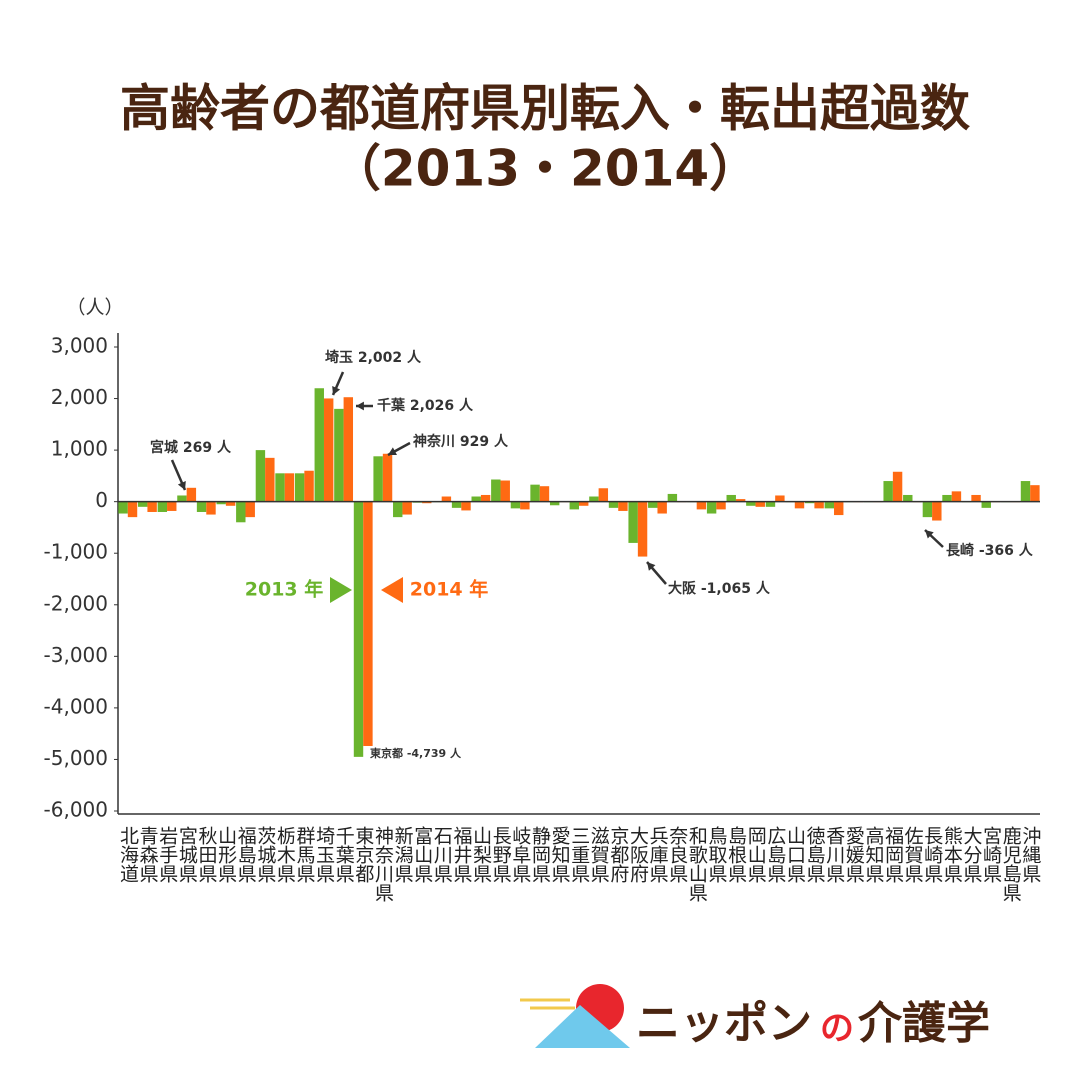 Image resolution: width=1090 pixels, height=1090 pixels. What do you see at coordinates (834, 854) in the screenshot?
I see `x-tick-label: 香川県` at bounding box center [834, 854].